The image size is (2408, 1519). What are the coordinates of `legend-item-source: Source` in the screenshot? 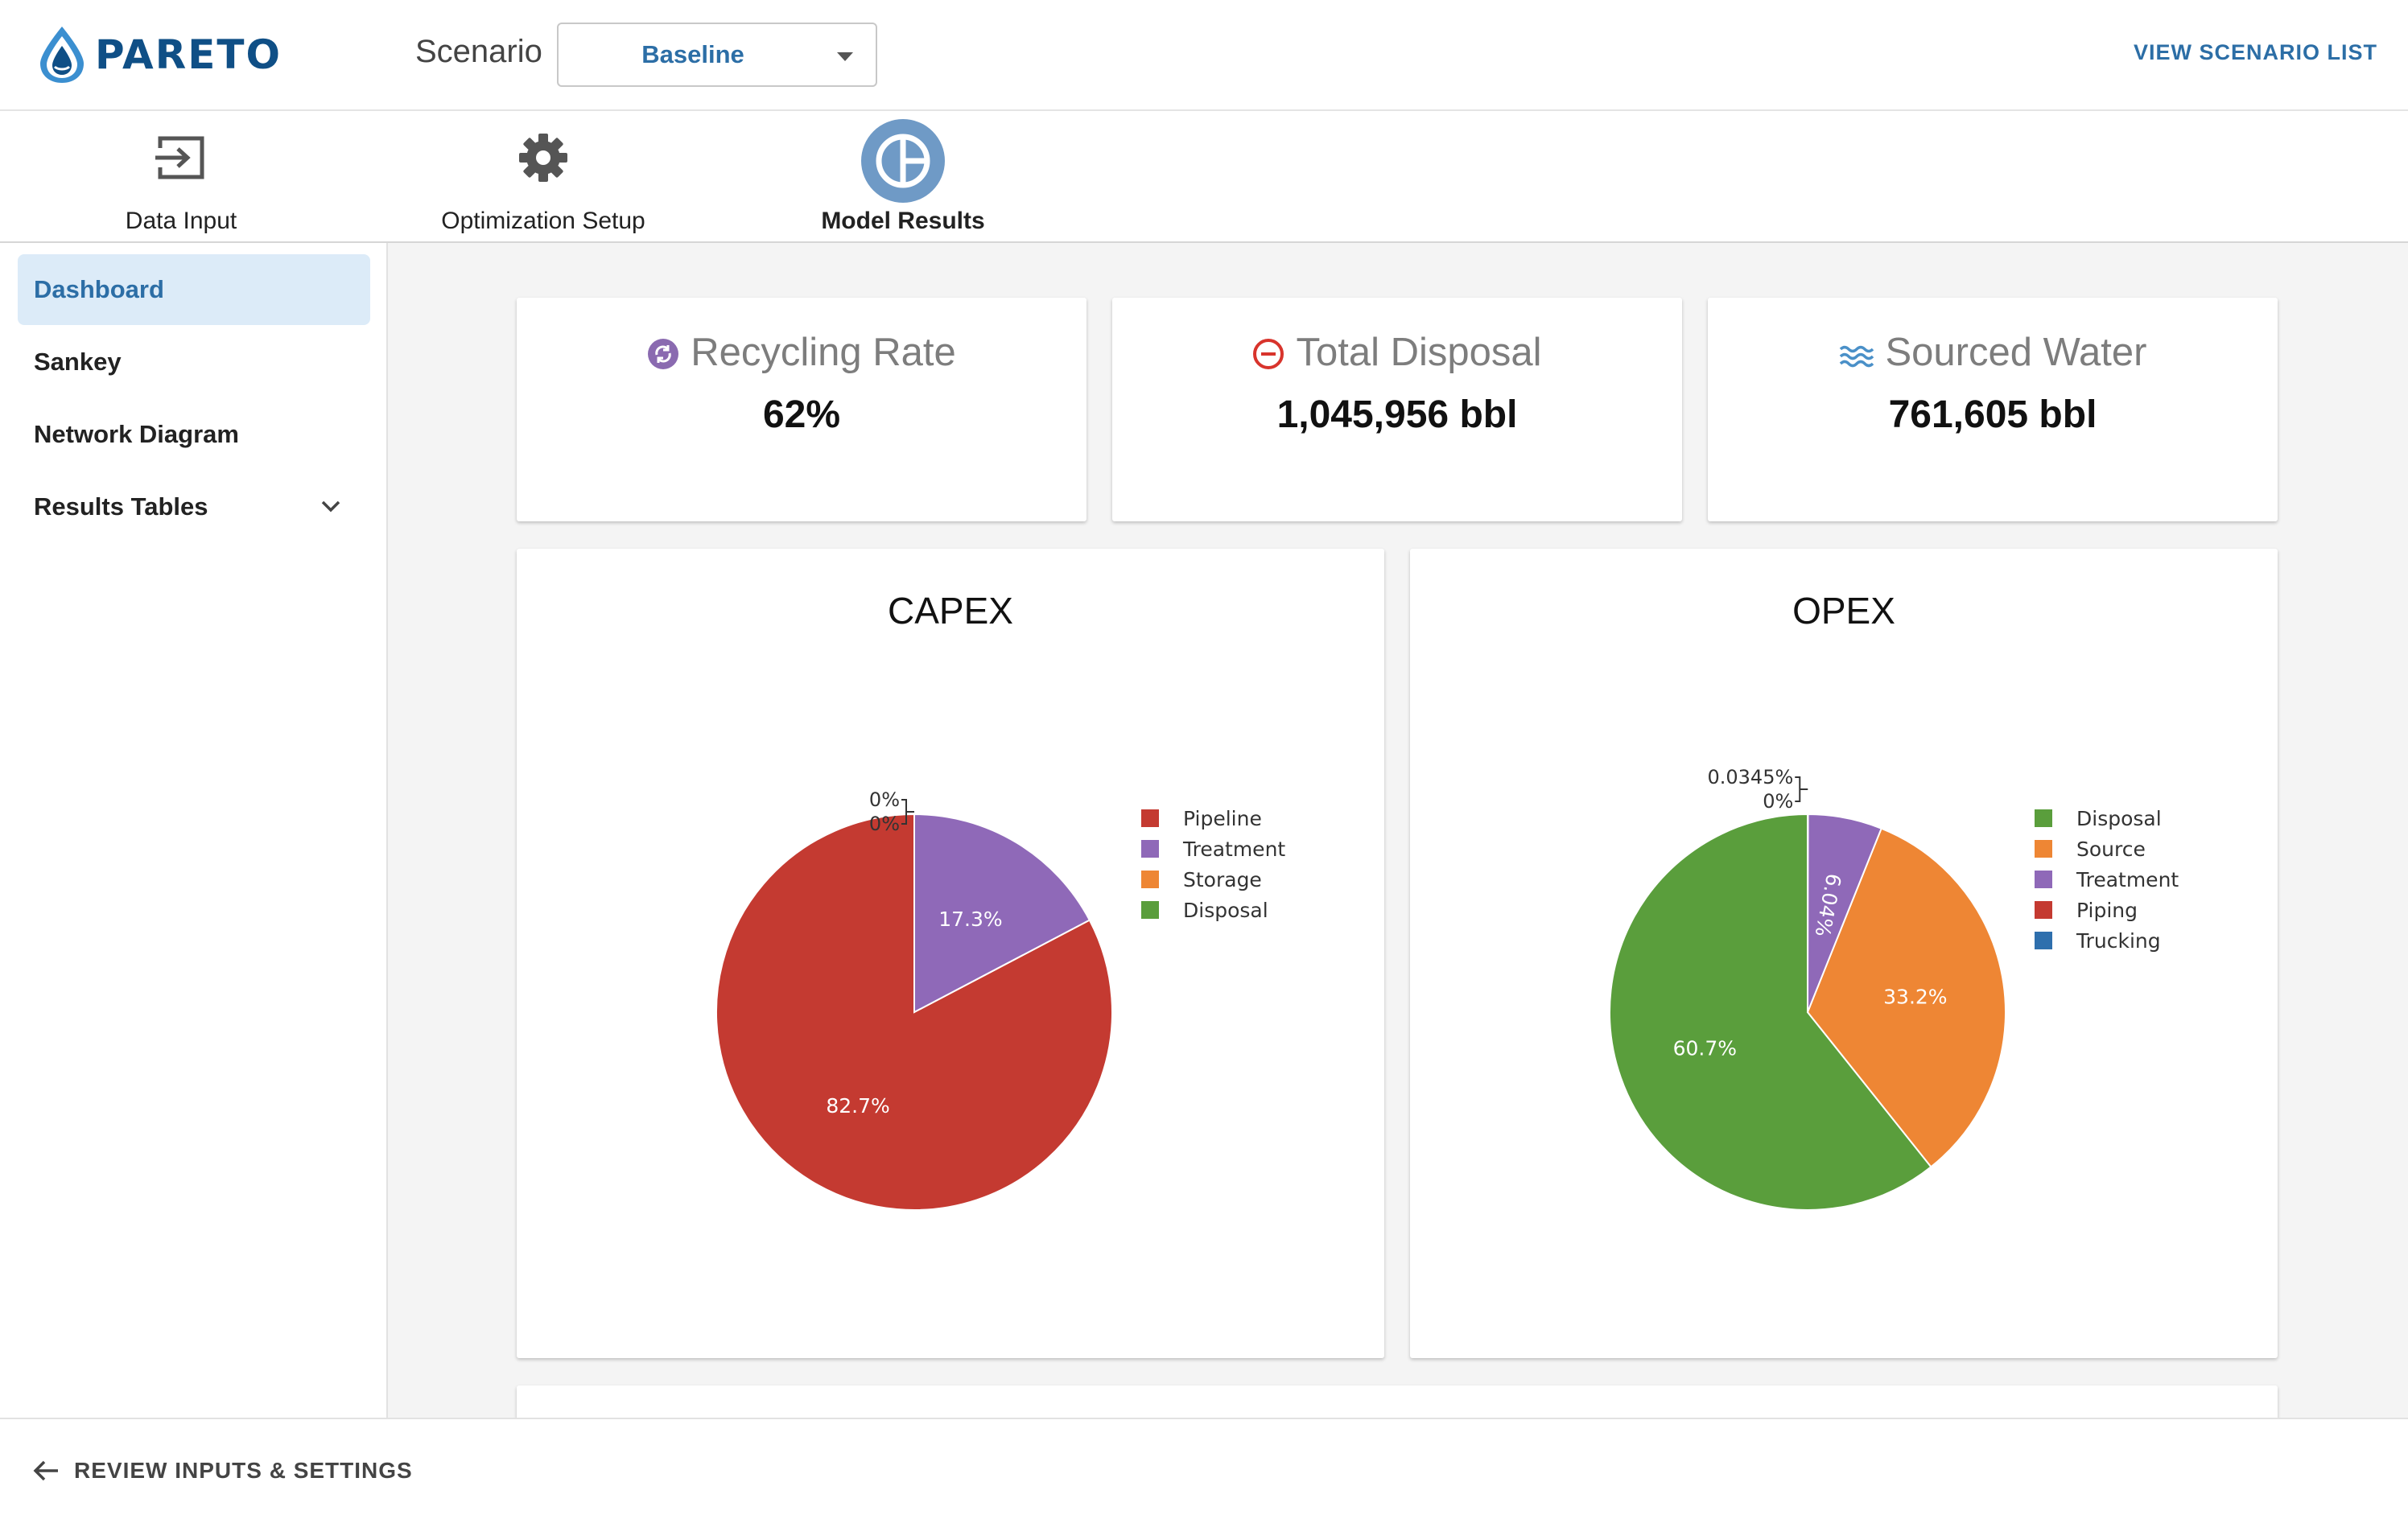 It's located at (2090, 849).